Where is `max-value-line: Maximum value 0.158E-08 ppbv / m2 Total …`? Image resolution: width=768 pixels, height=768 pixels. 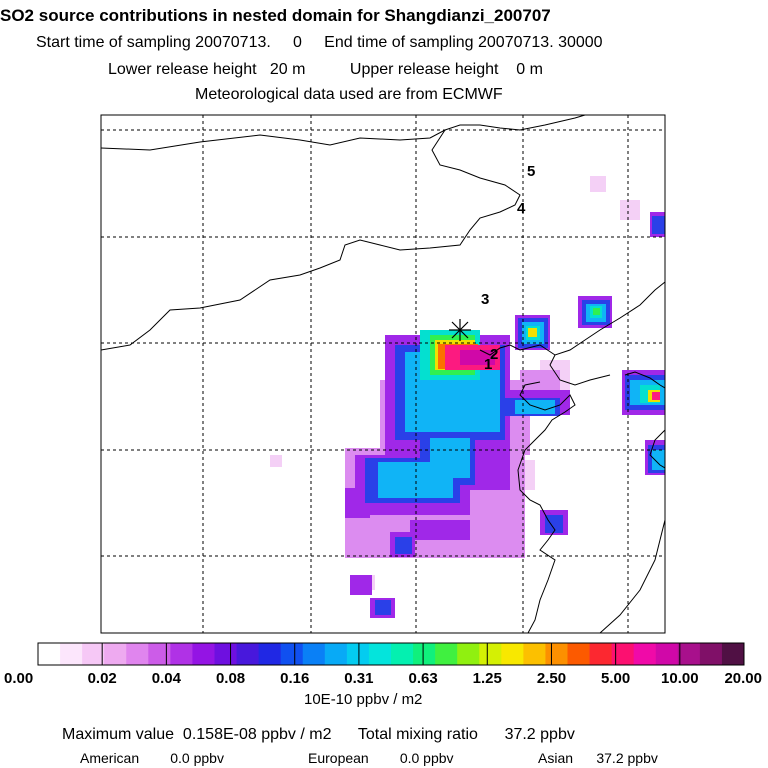 max-value-line: Maximum value 0.158E-08 ppbv / m2 Total … is located at coordinates (318, 734).